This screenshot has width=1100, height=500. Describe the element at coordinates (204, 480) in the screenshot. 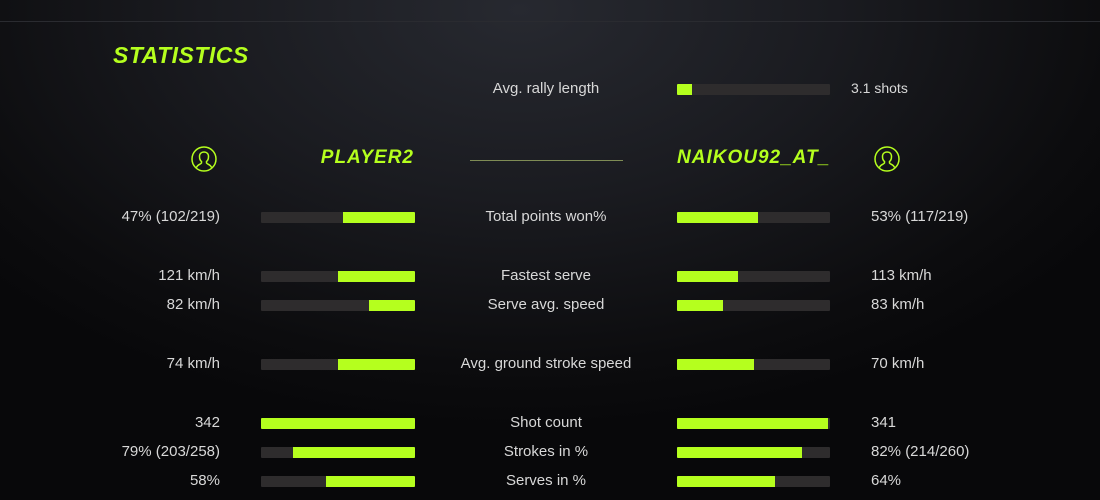

I see `stat-left-value: 58%` at that location.